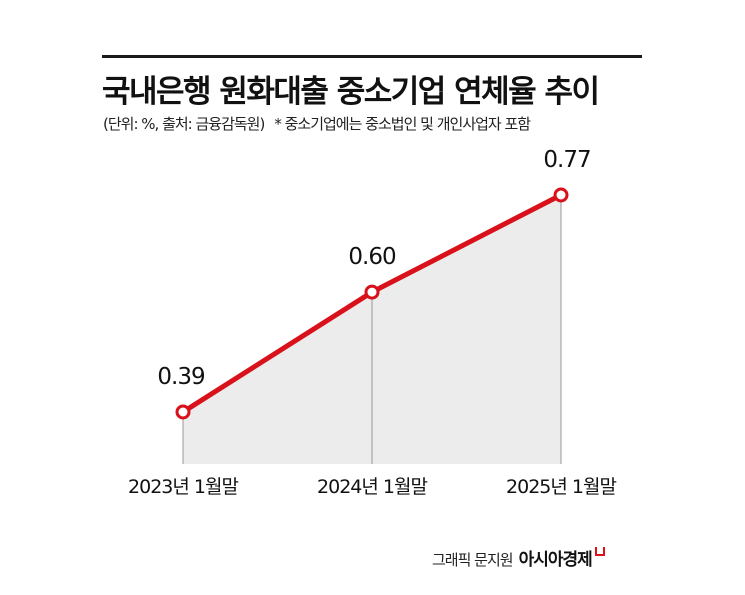 The width and height of the screenshot is (745, 595). Describe the element at coordinates (183, 487) in the screenshot. I see `x-axis-label: 2023년 1월말` at that location.